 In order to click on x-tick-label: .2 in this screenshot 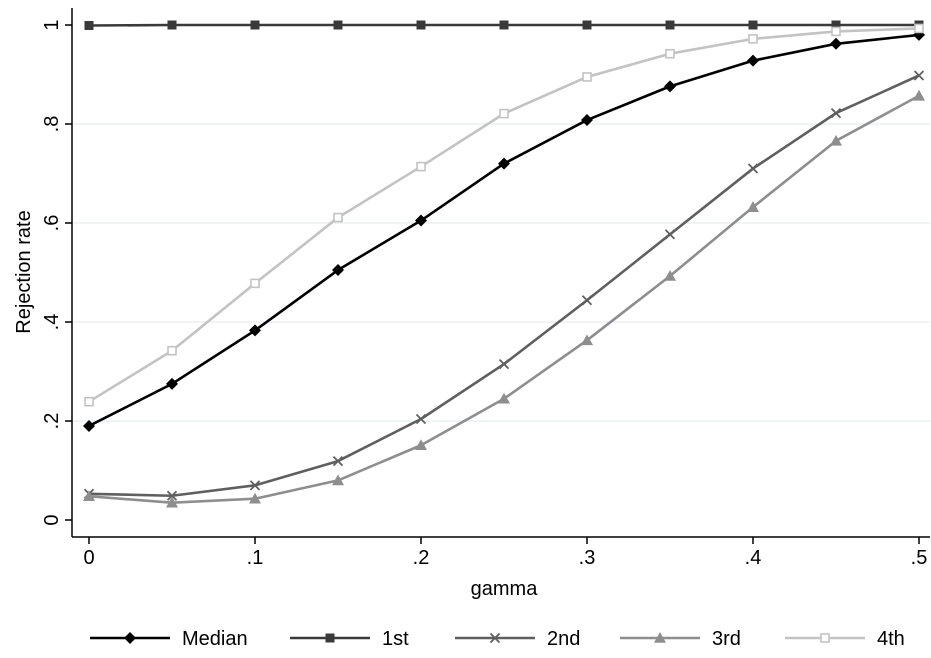, I will do `click(421, 558)`.